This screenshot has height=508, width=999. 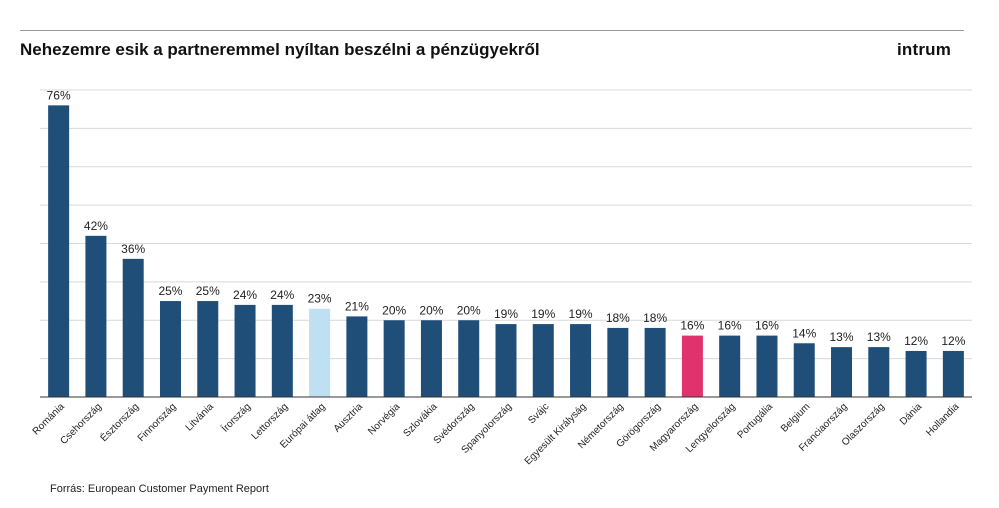 I want to click on source-note: Forrás: European Customer Payment Report, so click(x=159, y=489).